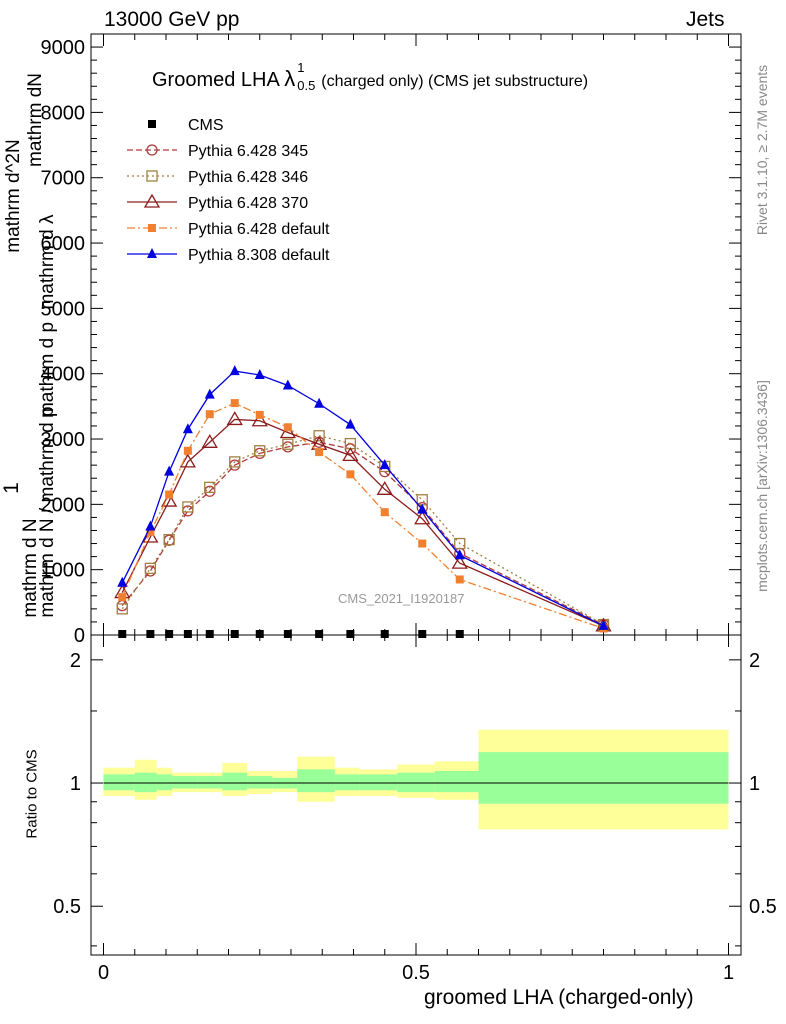 Image resolution: width=786 pixels, height=1024 pixels. Describe the element at coordinates (11, 488) in the screenshot. I see `y-label-one: 1` at that location.